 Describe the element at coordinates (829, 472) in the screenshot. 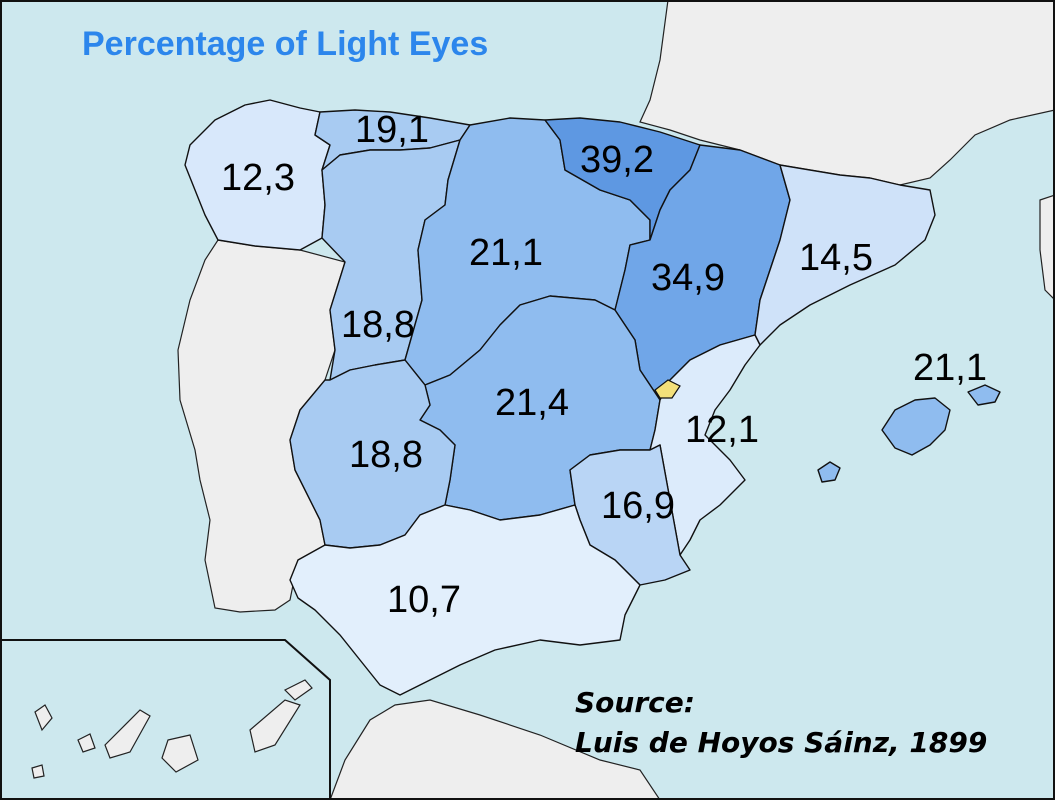

I see `region-balearic-ibiza` at that location.